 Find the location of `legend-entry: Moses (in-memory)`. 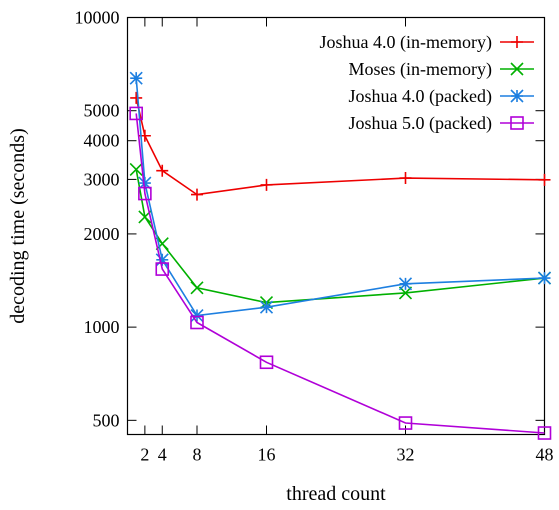

legend-entry: Moses (in-memory) is located at coordinates (441, 69).